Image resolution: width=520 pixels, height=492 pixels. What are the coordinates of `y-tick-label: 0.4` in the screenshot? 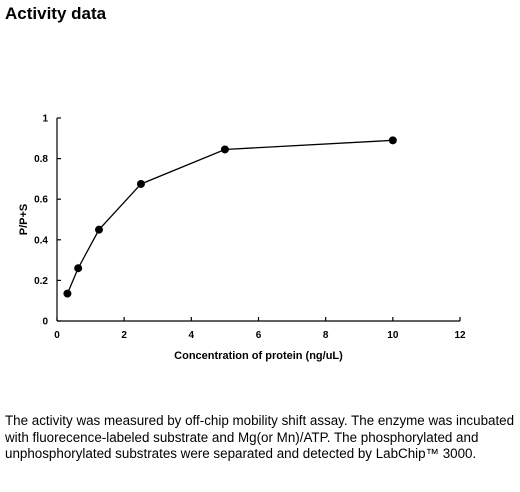 It's located at (41, 240).